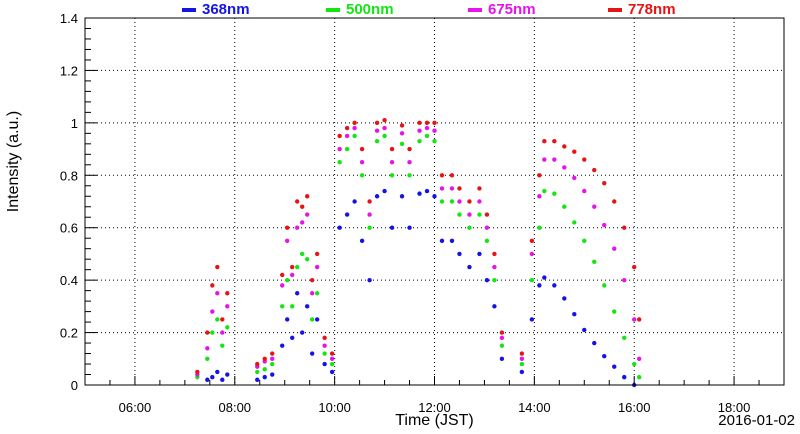 The height and width of the screenshot is (434, 800). Describe the element at coordinates (434, 420) in the screenshot. I see `x-axis-title: Time (JST)` at that location.